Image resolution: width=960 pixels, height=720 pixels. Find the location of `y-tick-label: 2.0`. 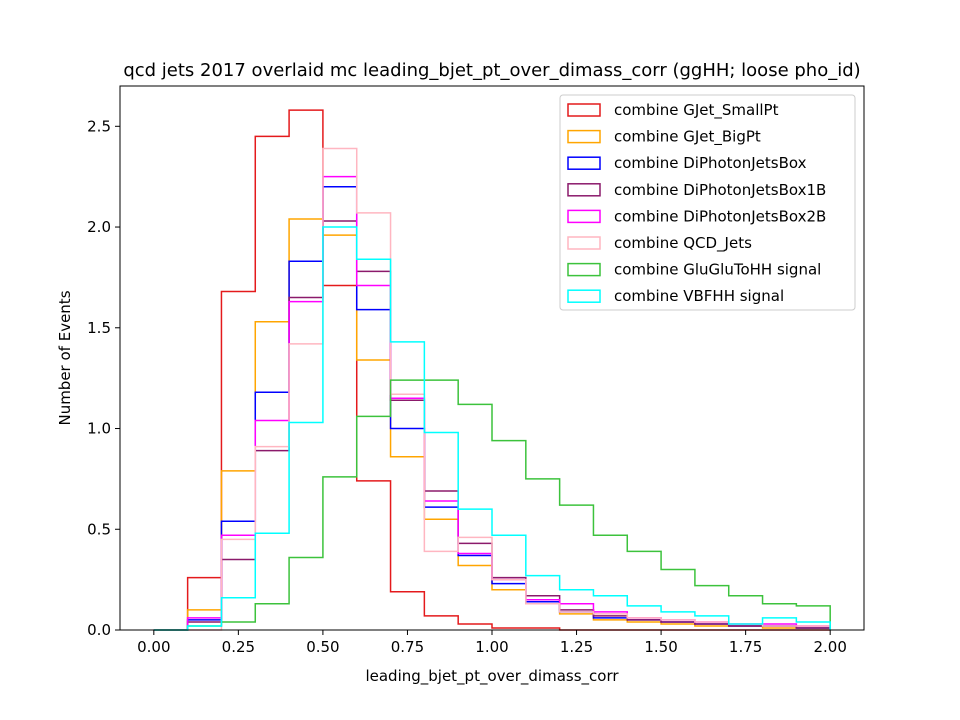

y-tick-label: 2.0 is located at coordinates (99, 227).